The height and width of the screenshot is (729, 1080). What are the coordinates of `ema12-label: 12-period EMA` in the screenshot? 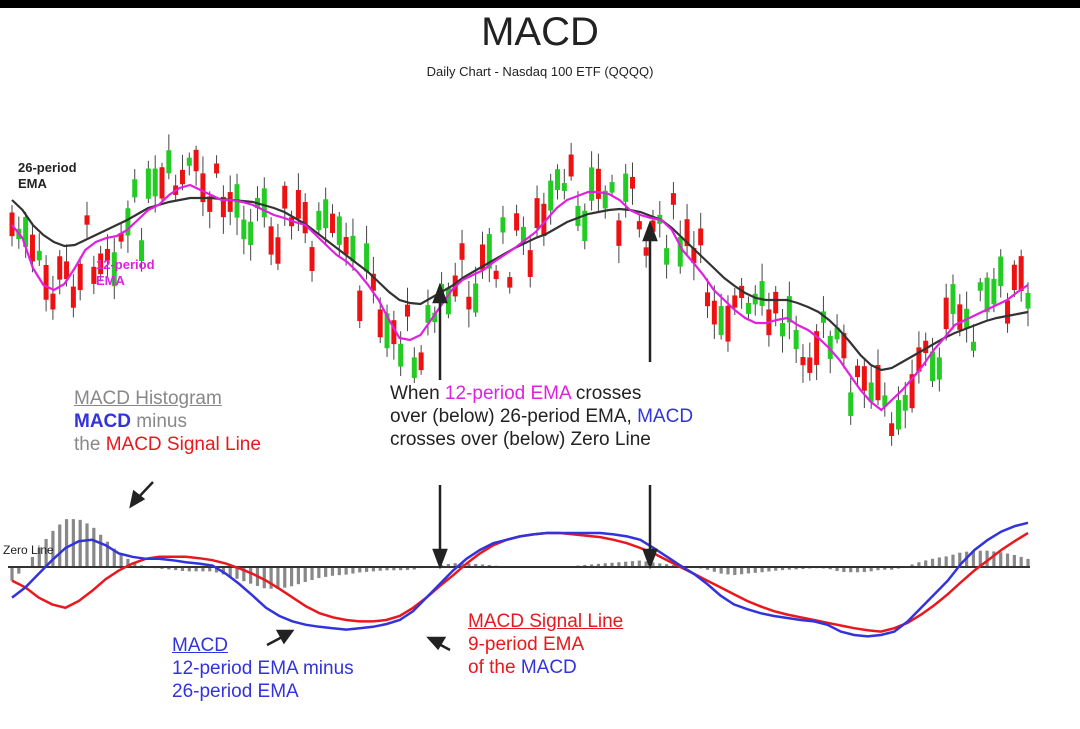 It's located at (125, 272).